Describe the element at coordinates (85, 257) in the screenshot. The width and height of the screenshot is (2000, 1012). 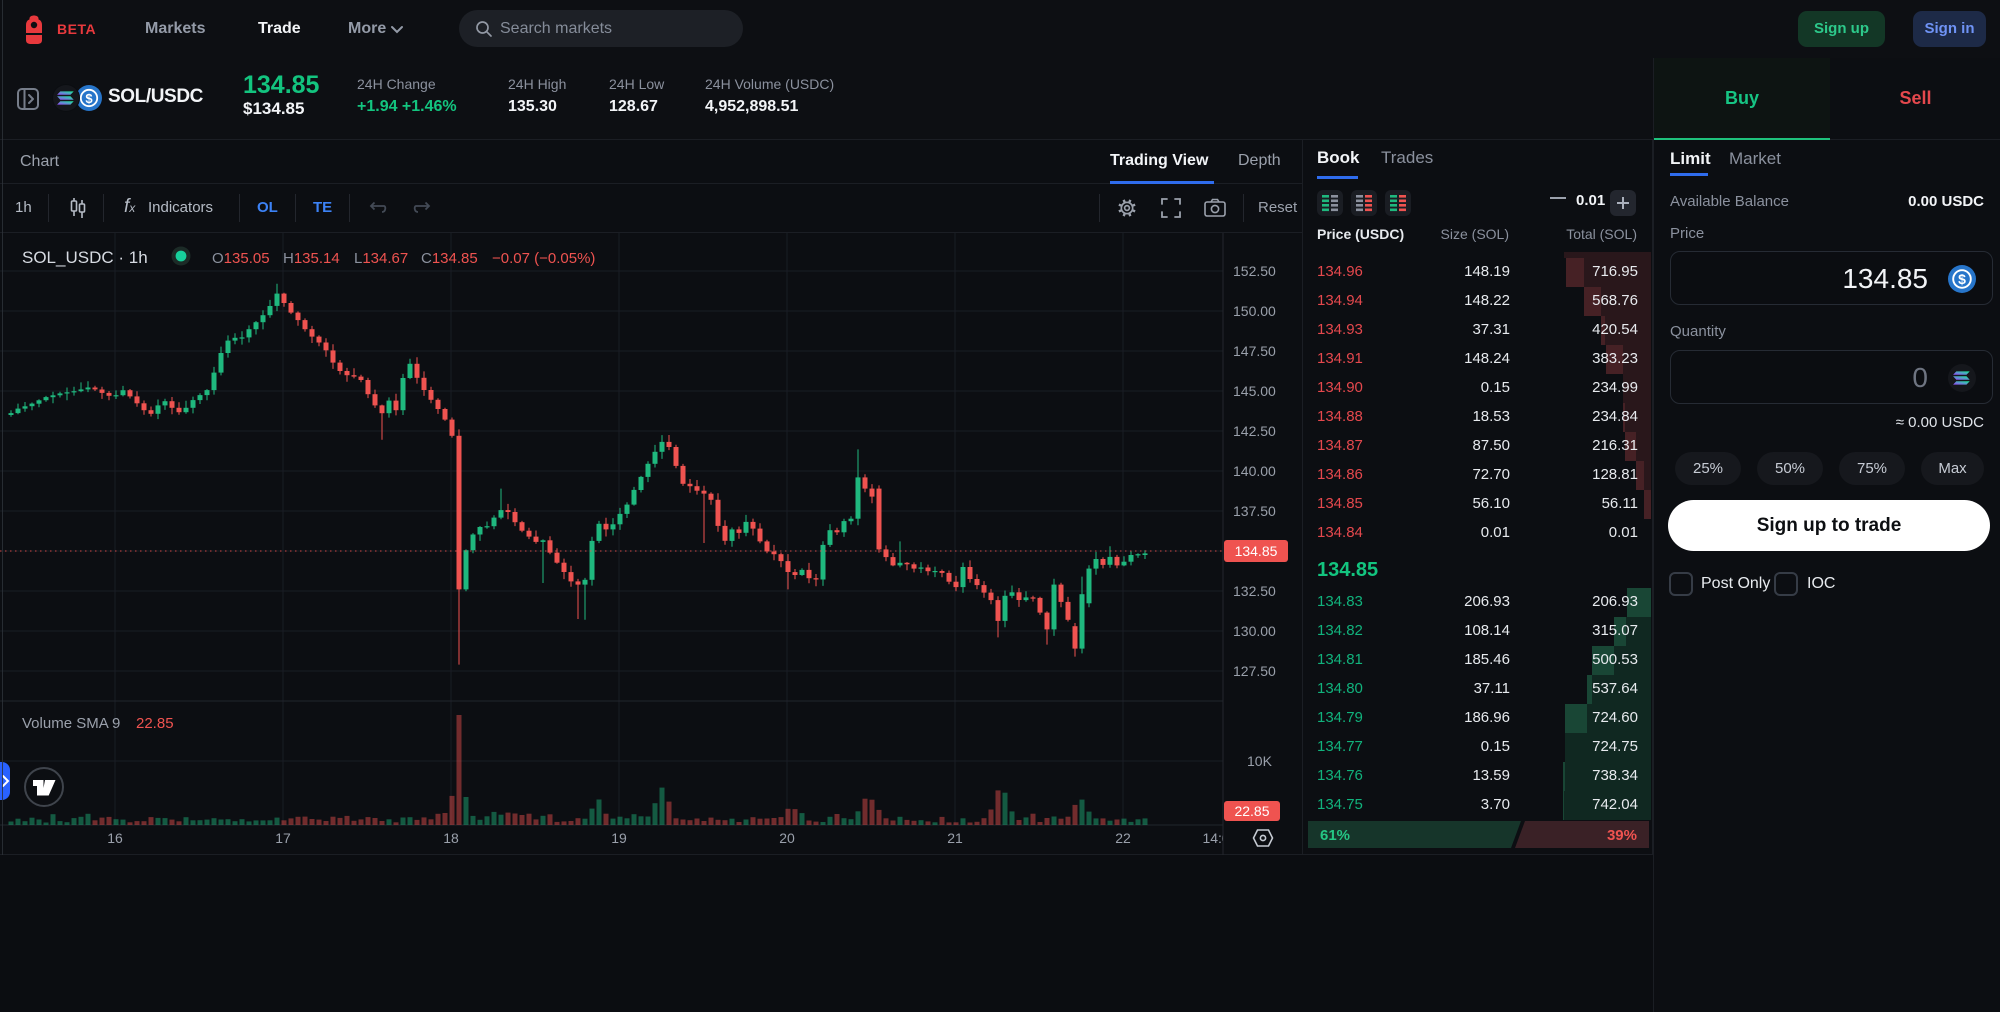
I see `svg-text: SOL_USDC · 1h` at that location.